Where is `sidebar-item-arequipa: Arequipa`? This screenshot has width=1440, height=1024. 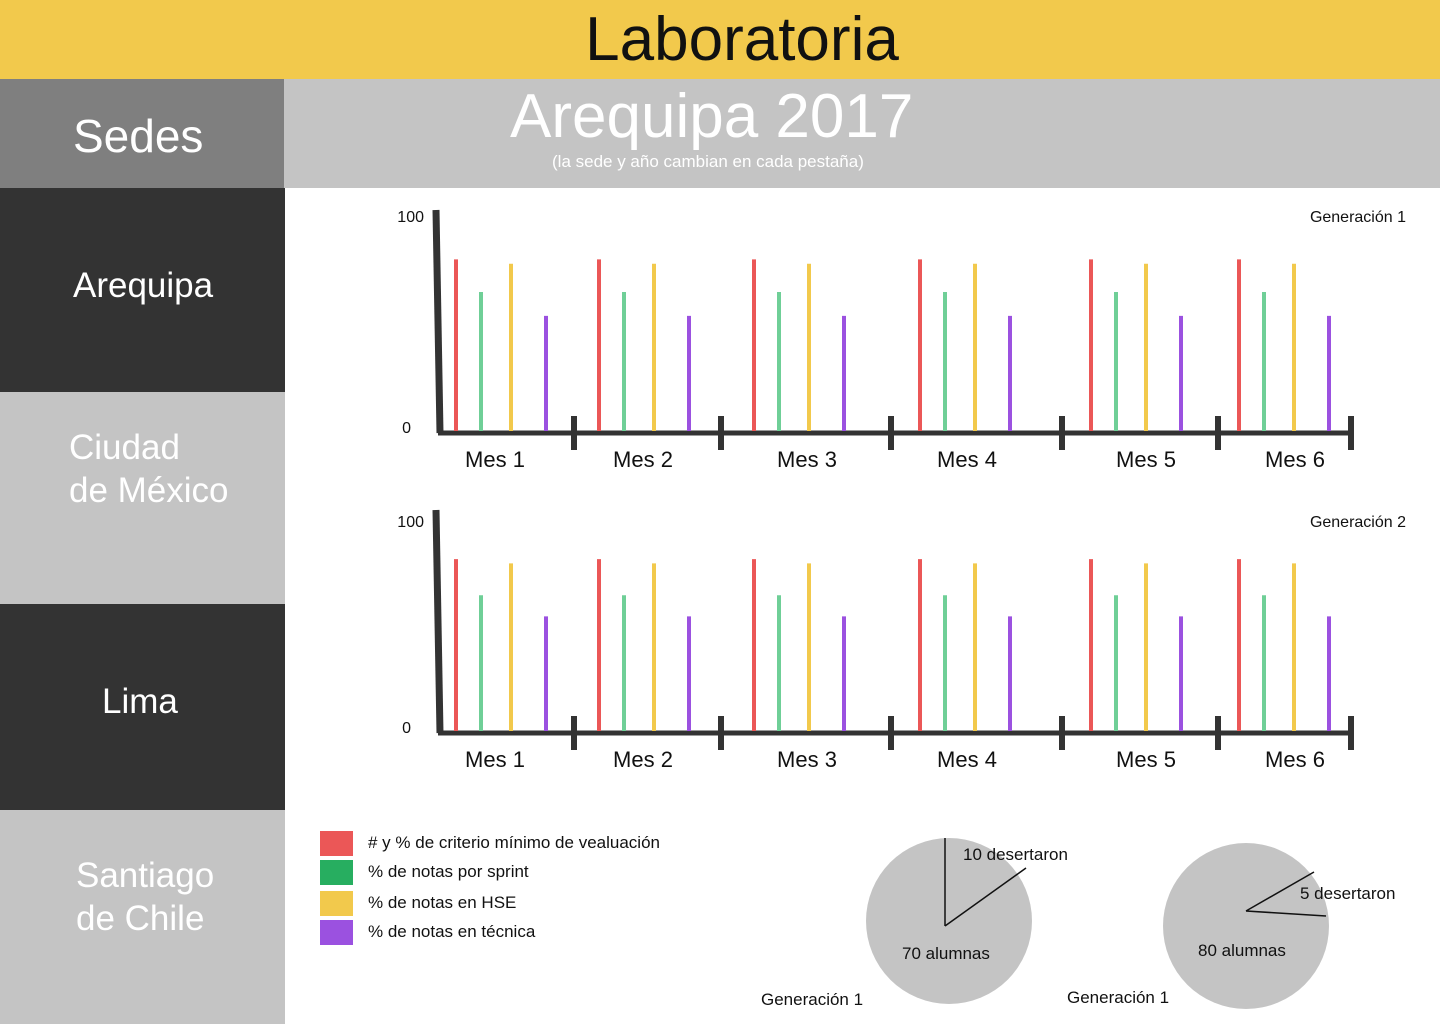 sidebar-item-arequipa: Arequipa is located at coordinates (142, 290).